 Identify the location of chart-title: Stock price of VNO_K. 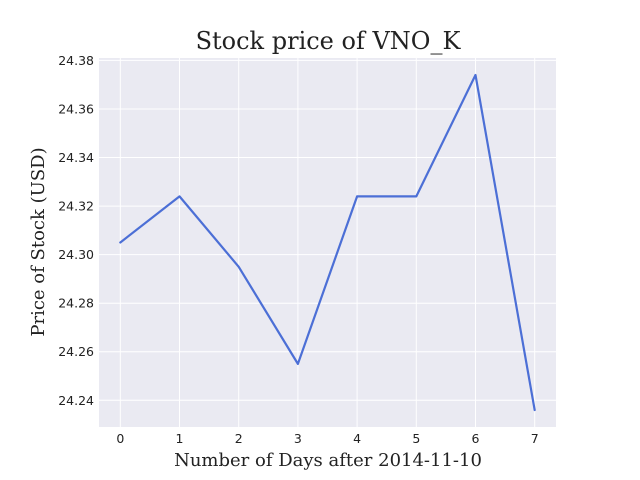
(329, 41).